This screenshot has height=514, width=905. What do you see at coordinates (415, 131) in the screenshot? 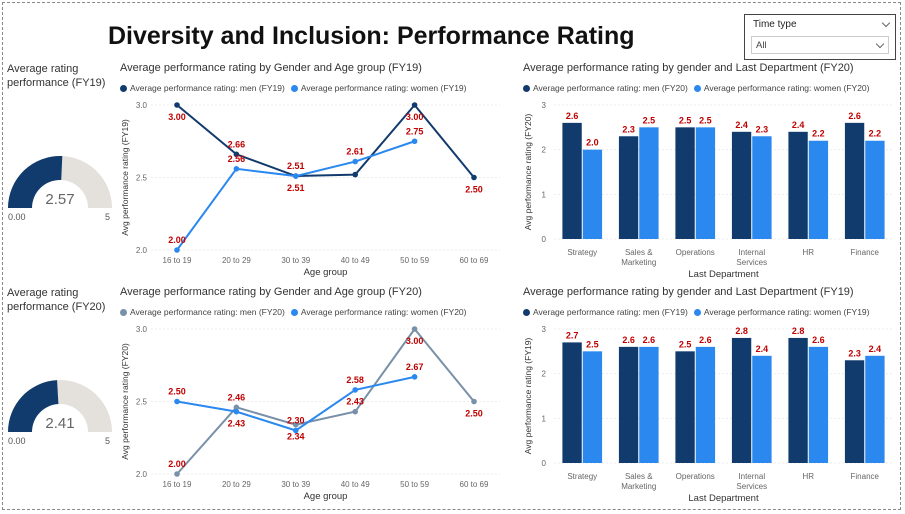
I see `data-label: 2.75` at bounding box center [415, 131].